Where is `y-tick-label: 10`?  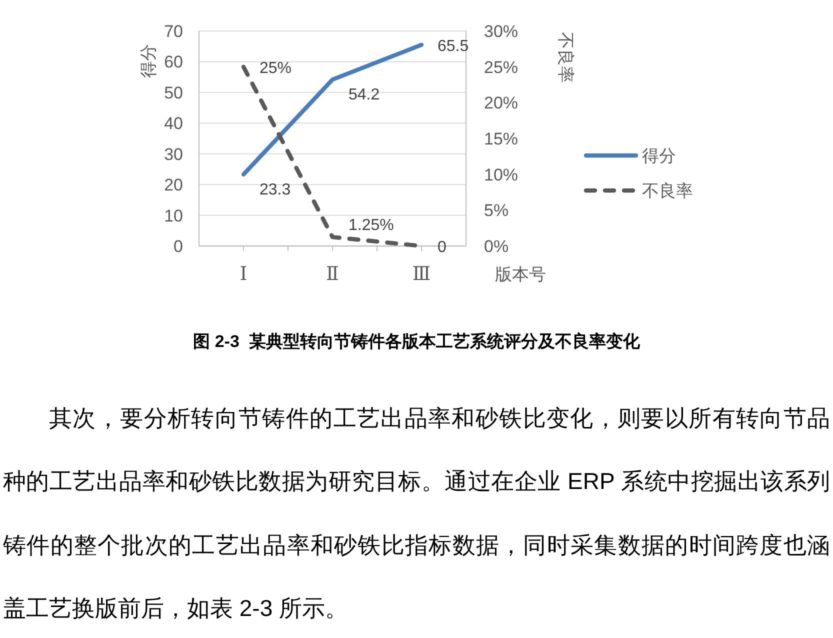 y-tick-label: 10 is located at coordinates (173, 216).